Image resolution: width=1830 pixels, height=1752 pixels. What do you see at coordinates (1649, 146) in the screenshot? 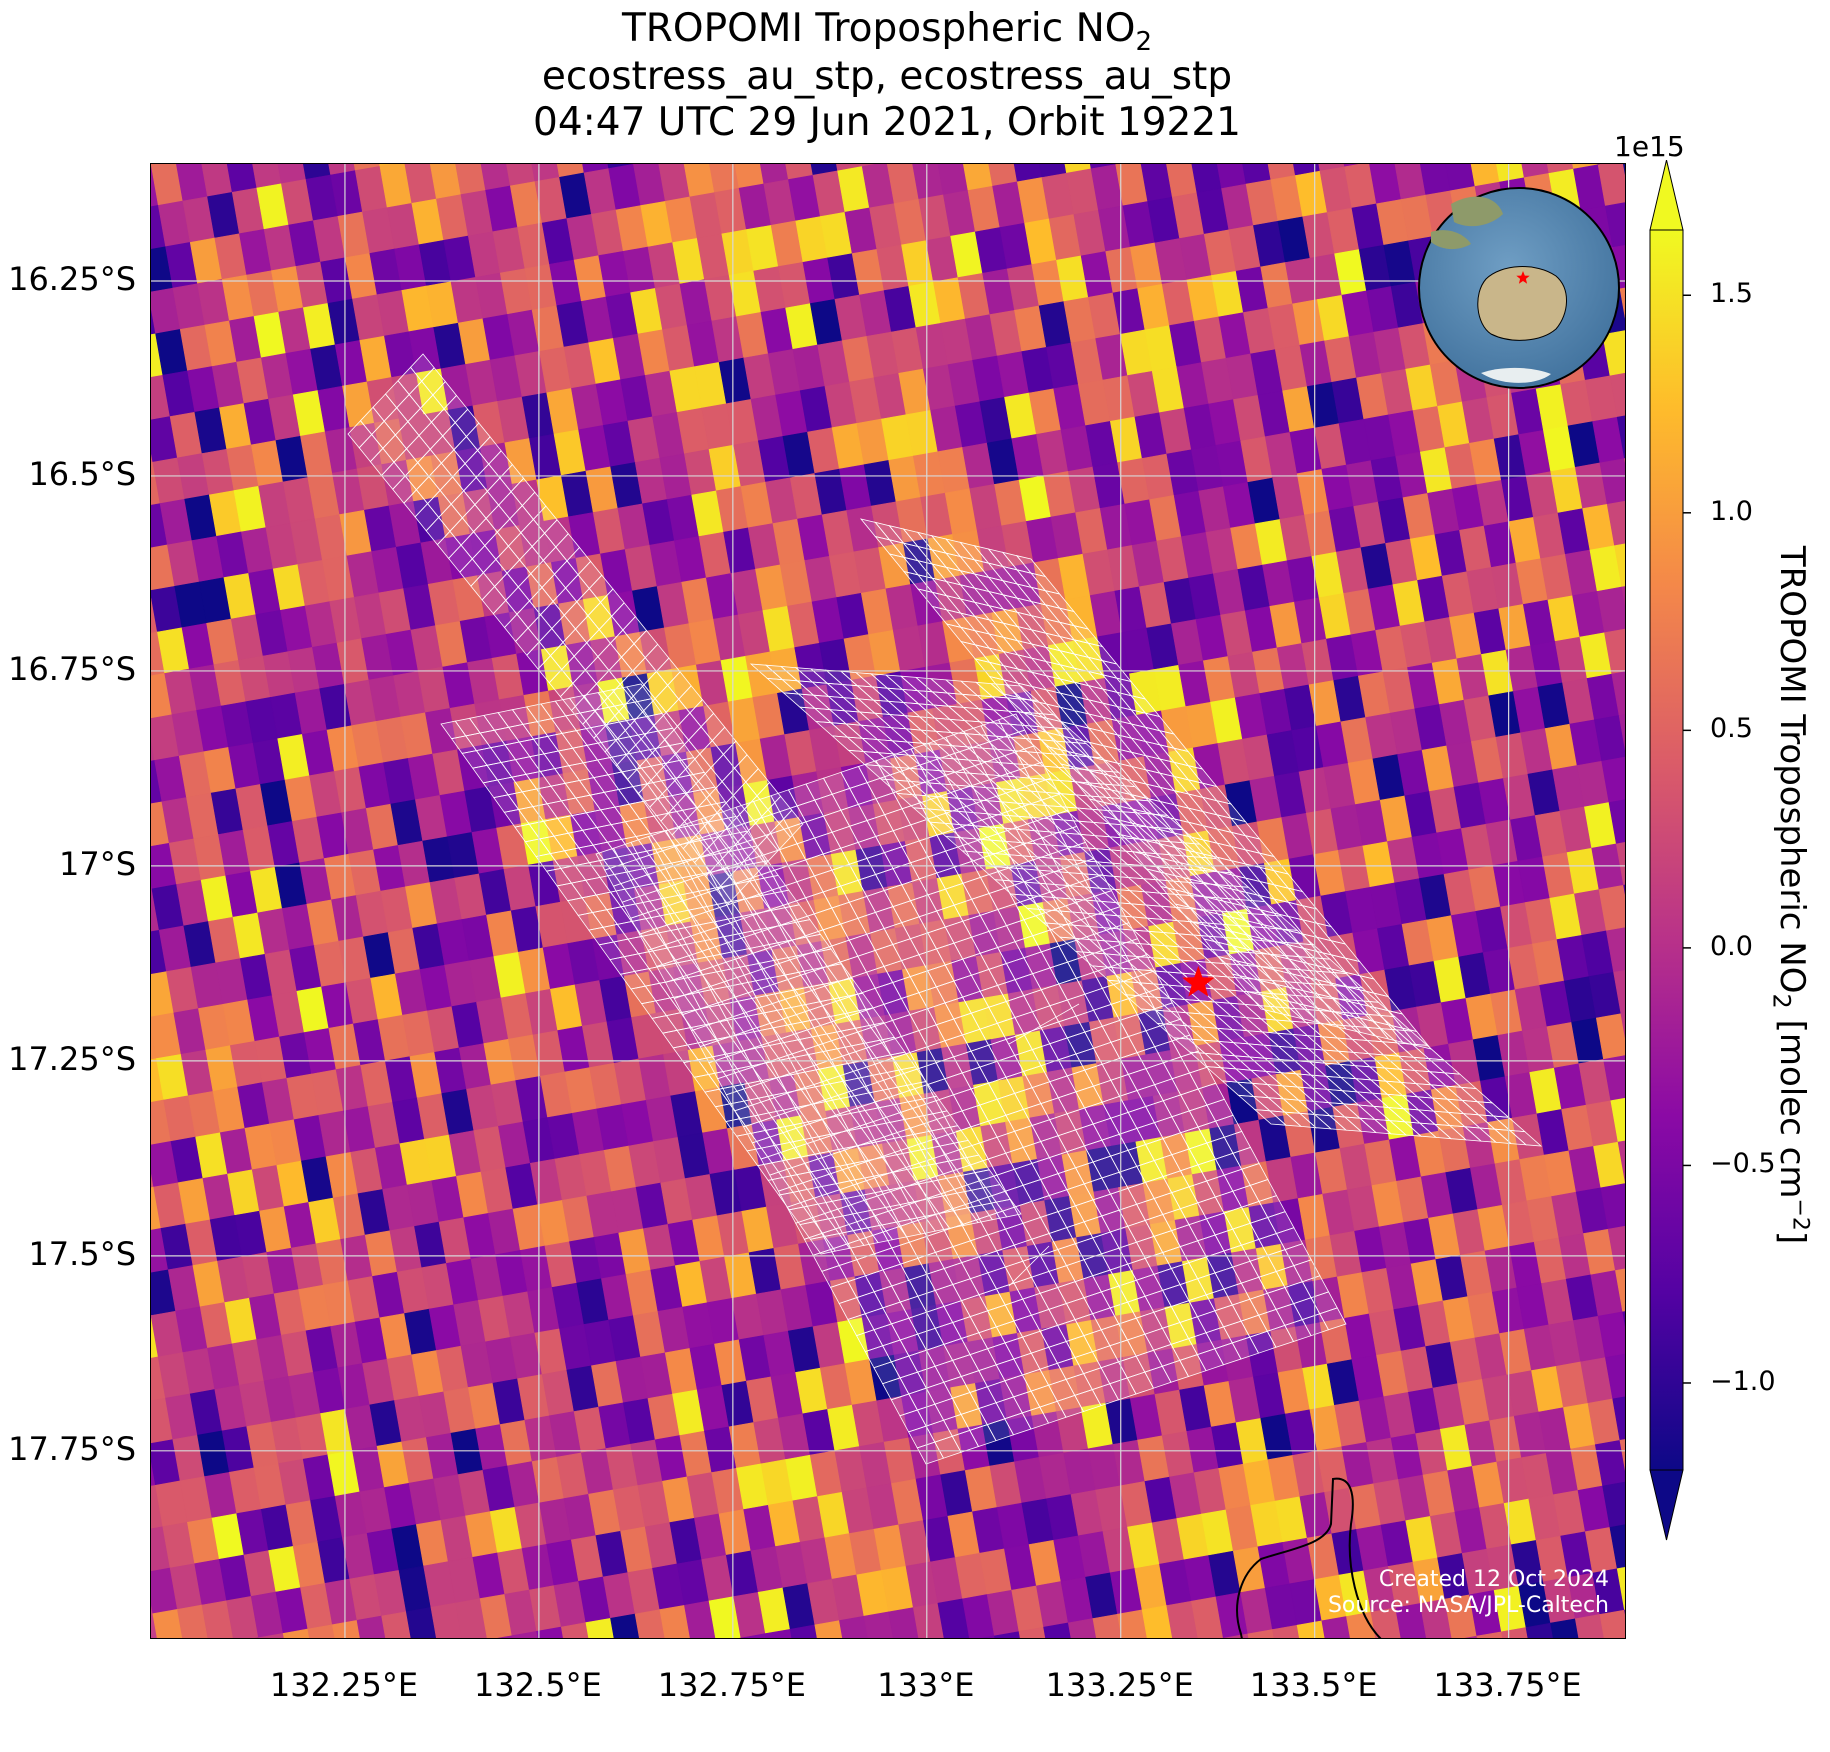
I see `colorbar-exponent: 1e15` at bounding box center [1649, 146].